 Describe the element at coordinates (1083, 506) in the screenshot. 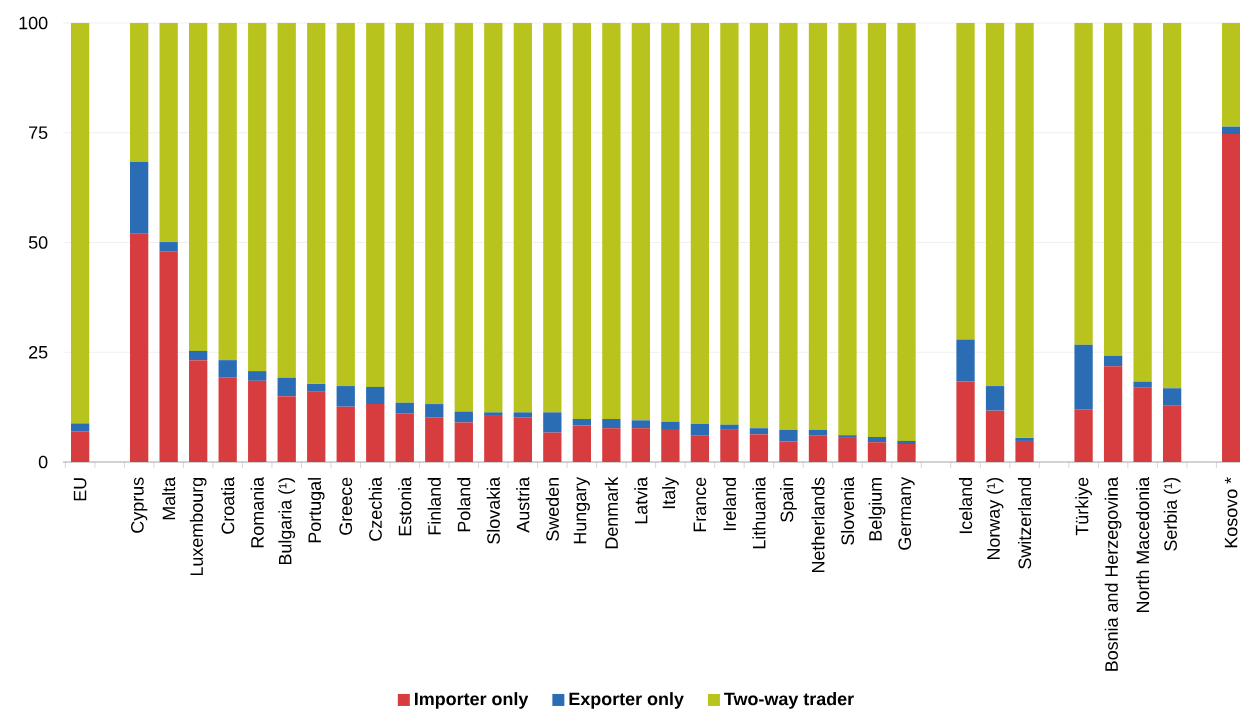

I see `x-tick-label: Türkiye` at that location.